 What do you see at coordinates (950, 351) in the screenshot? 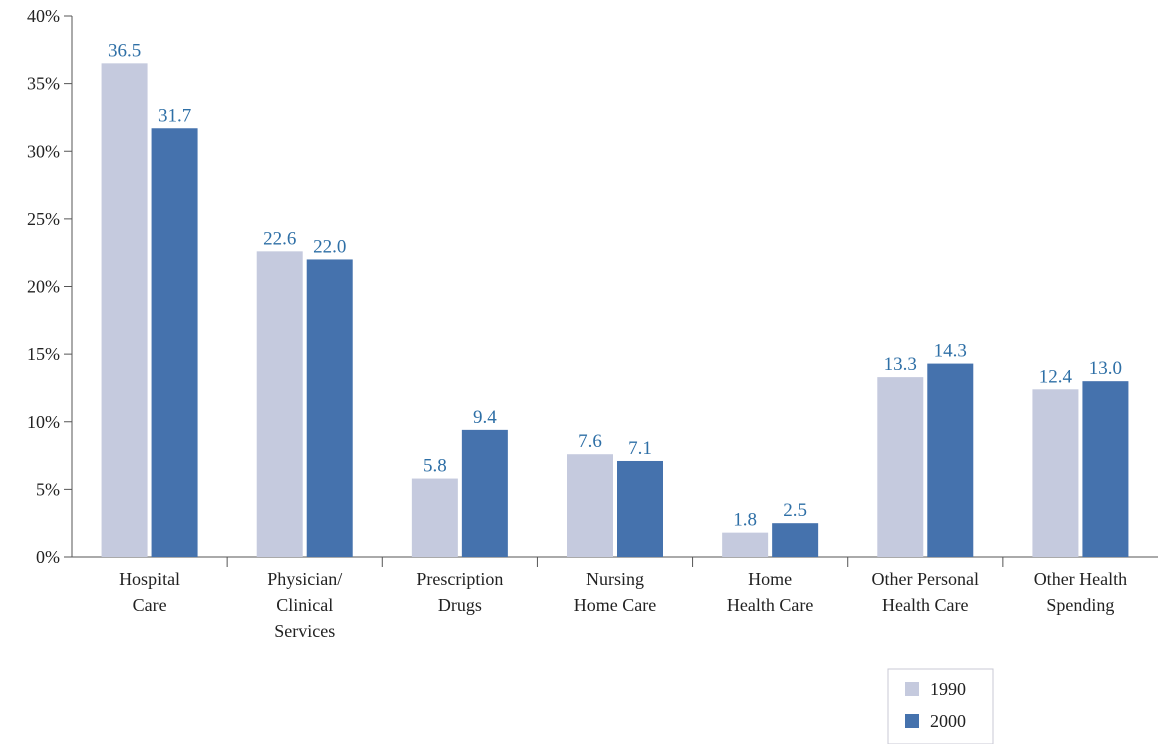
I see `data-label: 14.3` at bounding box center [950, 351].